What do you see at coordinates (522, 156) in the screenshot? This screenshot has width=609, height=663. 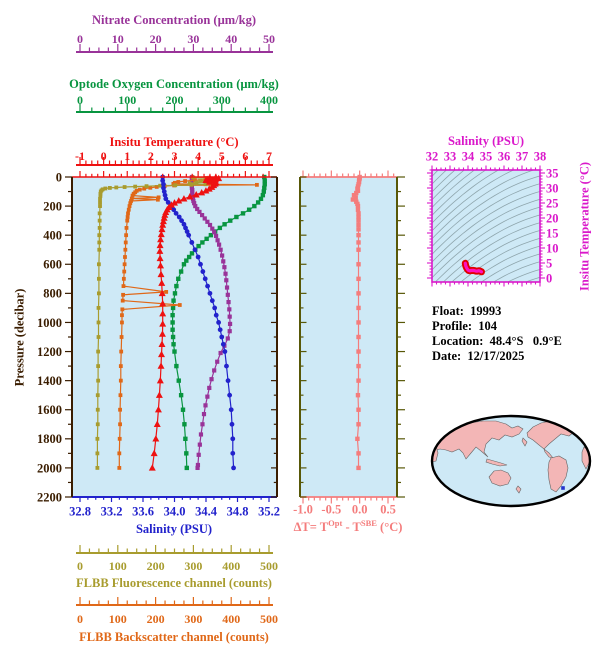 I see `tick-label: 37` at bounding box center [522, 156].